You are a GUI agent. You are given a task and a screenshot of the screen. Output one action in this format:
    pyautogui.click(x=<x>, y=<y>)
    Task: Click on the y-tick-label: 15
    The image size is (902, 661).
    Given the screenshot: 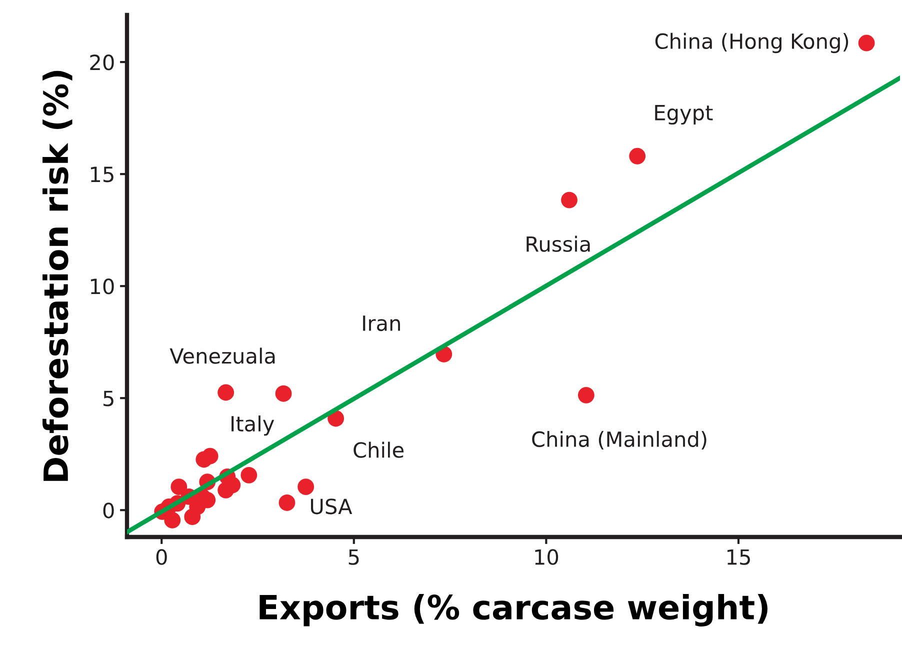 What is the action you would take?
    pyautogui.click(x=102, y=174)
    